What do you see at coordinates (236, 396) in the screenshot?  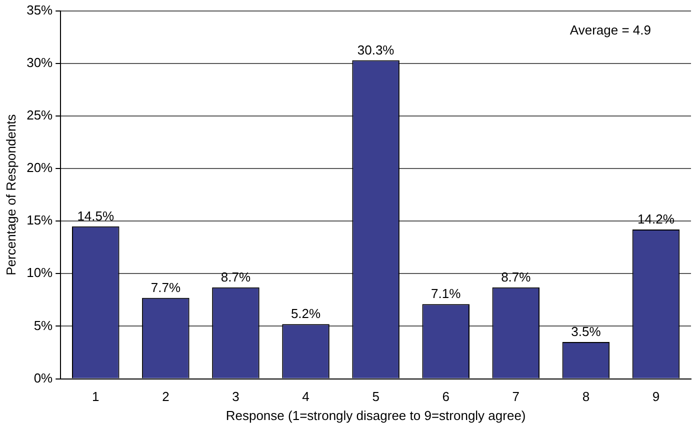 I see `x-tick-label: 3` at bounding box center [236, 396].